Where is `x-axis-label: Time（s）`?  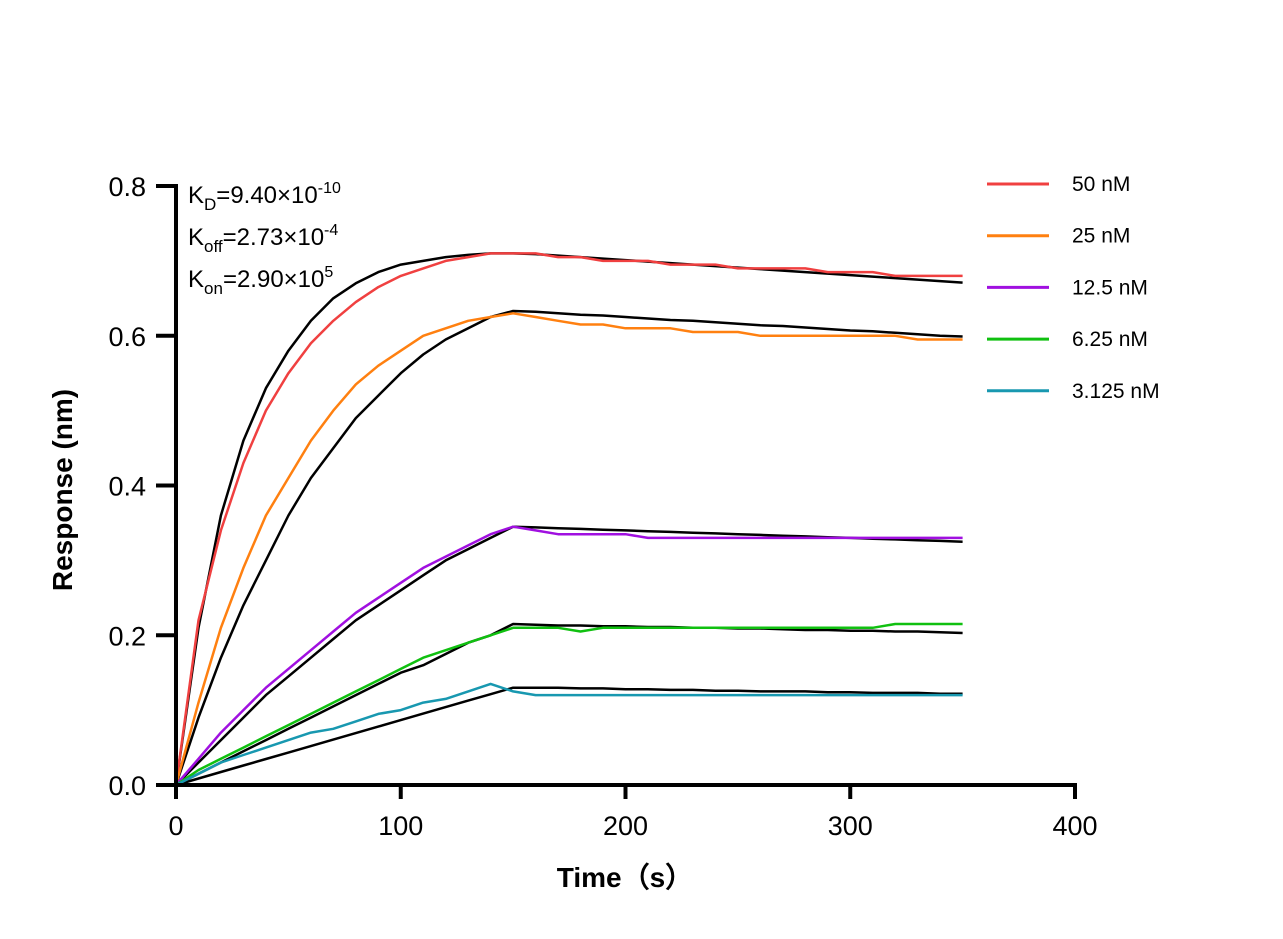 x-axis-label: Time（s） is located at coordinates (625, 877).